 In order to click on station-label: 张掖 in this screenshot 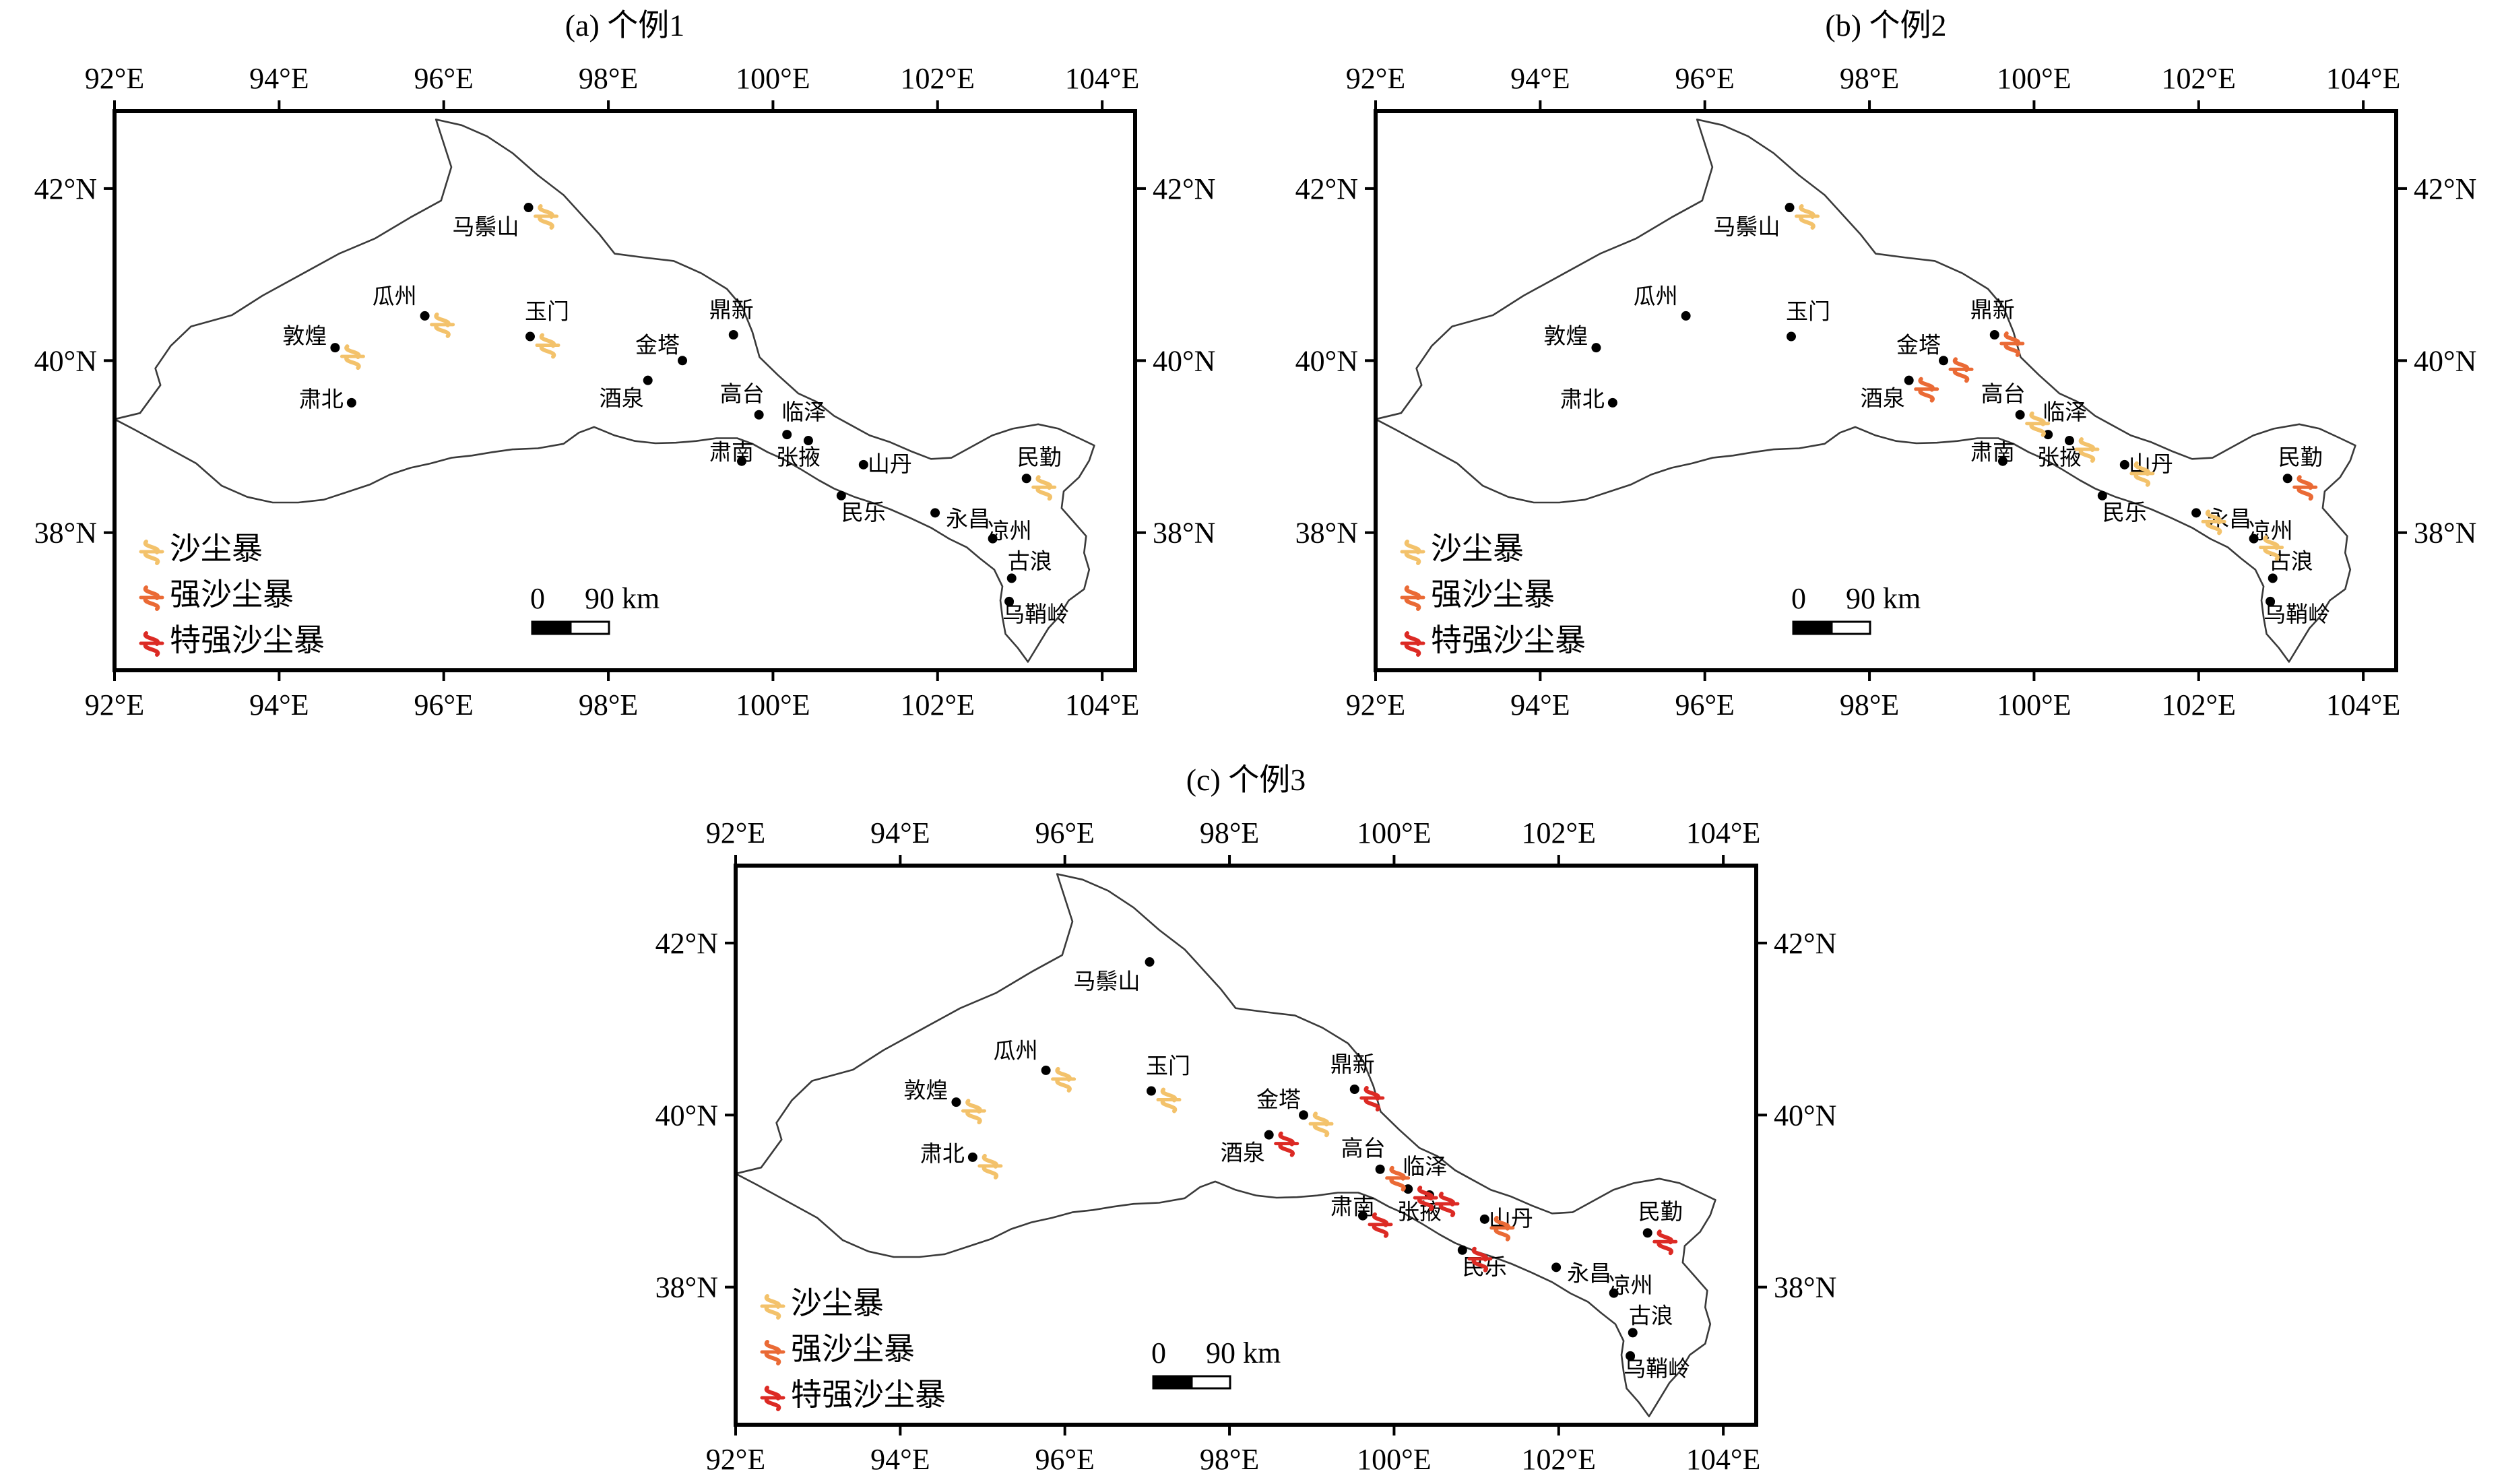, I will do `click(2060, 457)`.